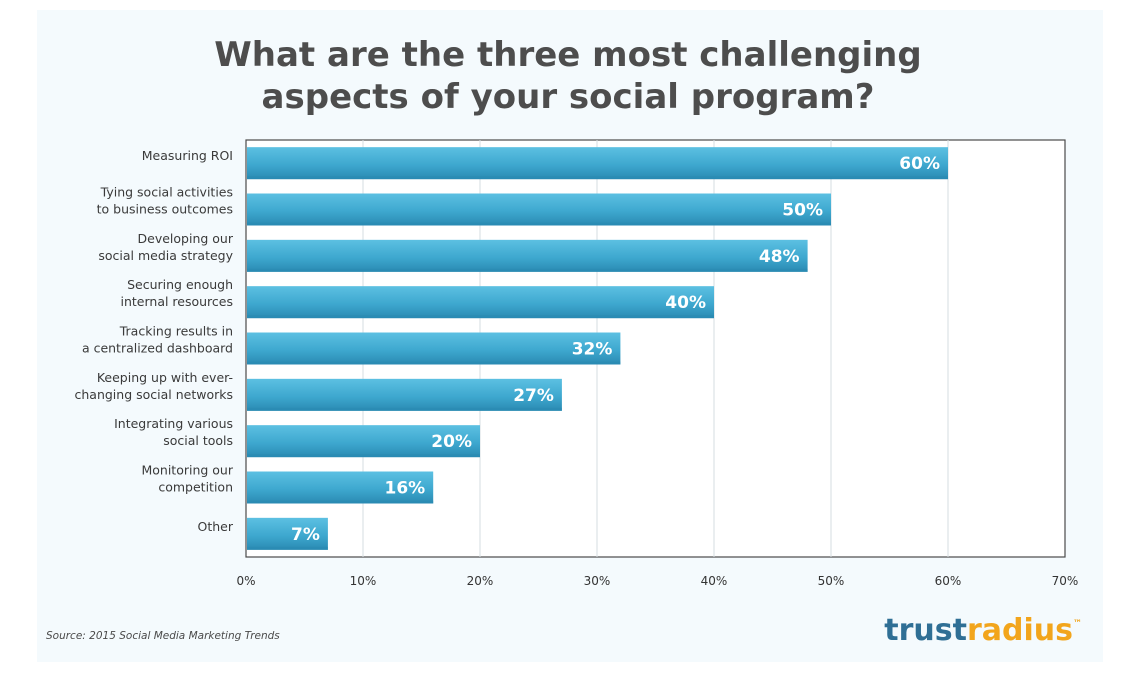 This screenshot has height=699, width=1131. I want to click on category-label: Tracking results in, so click(176, 331).